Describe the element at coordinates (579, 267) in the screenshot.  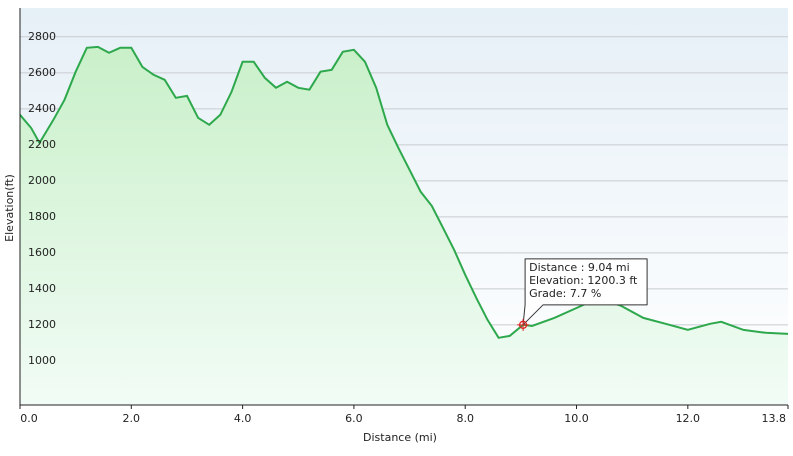
I see `tooltip-text: Distance : 9.04 mi` at that location.